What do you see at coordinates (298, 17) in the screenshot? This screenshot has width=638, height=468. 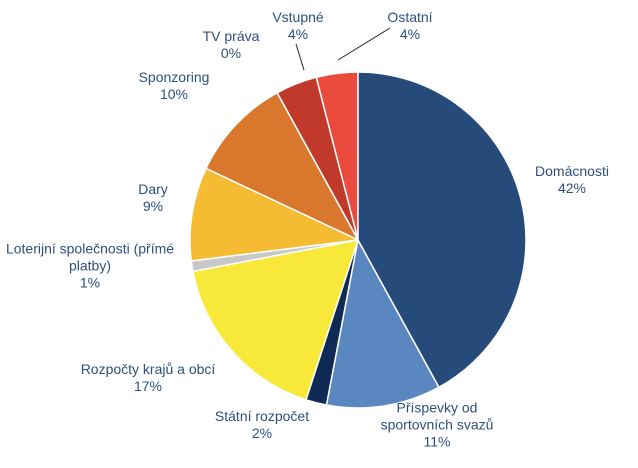 I see `category-label: Vstupné` at bounding box center [298, 17].